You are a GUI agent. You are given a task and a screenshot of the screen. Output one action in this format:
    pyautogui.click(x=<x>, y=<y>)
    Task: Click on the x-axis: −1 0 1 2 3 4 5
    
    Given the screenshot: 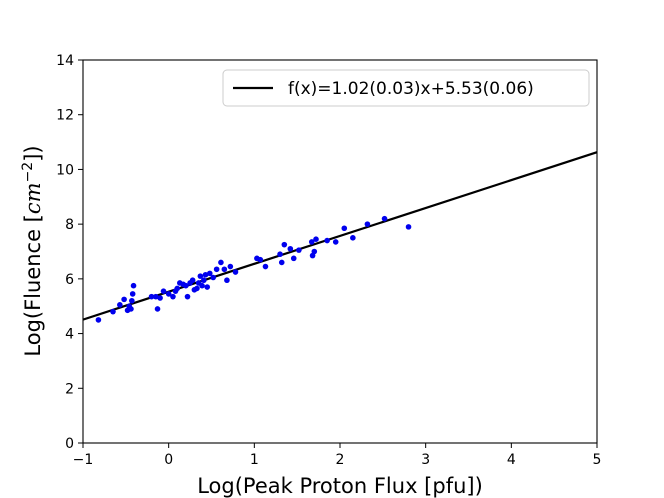 What is the action you would take?
    pyautogui.click(x=337, y=455)
    